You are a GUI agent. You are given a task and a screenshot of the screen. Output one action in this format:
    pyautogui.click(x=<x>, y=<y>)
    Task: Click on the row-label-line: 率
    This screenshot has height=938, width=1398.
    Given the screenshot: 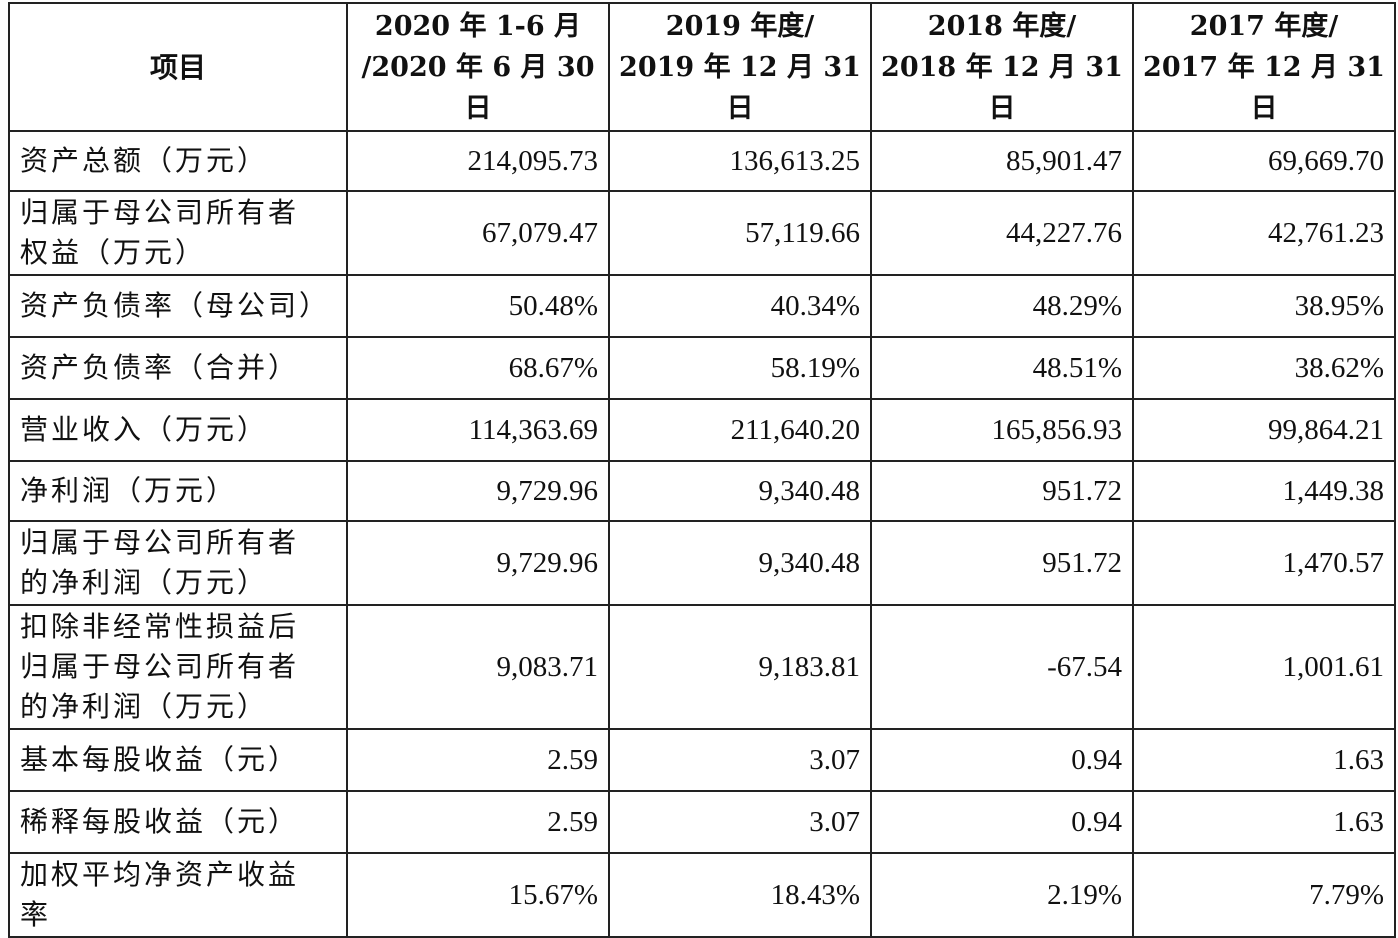 What is the action you would take?
    pyautogui.click(x=36, y=914)
    